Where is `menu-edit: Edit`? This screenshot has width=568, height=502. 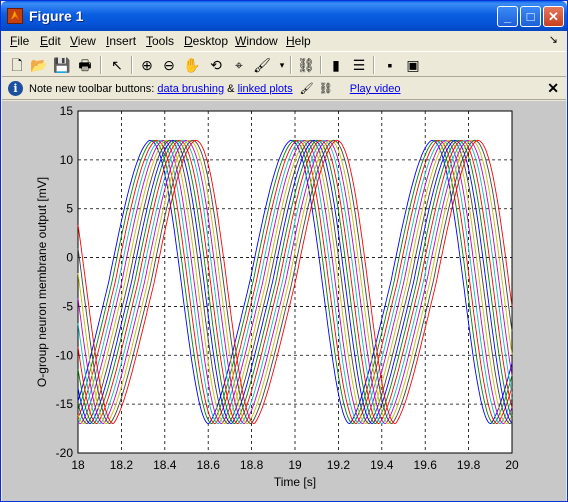 menu-edit: Edit is located at coordinates (50, 41).